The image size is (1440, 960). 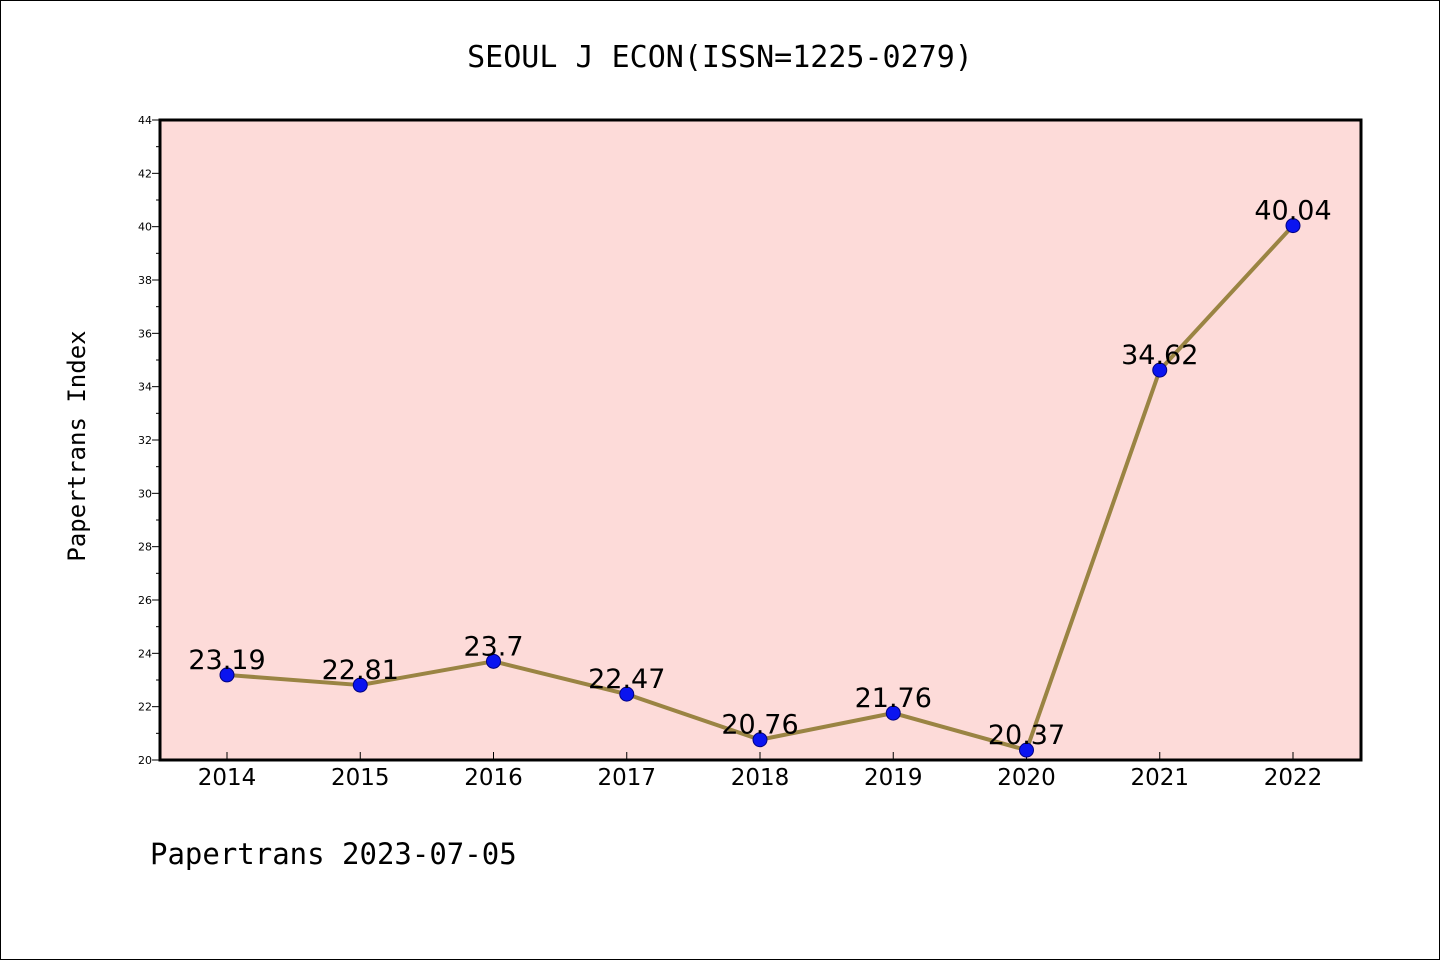 I want to click on data-label: 20.76, so click(x=759, y=725).